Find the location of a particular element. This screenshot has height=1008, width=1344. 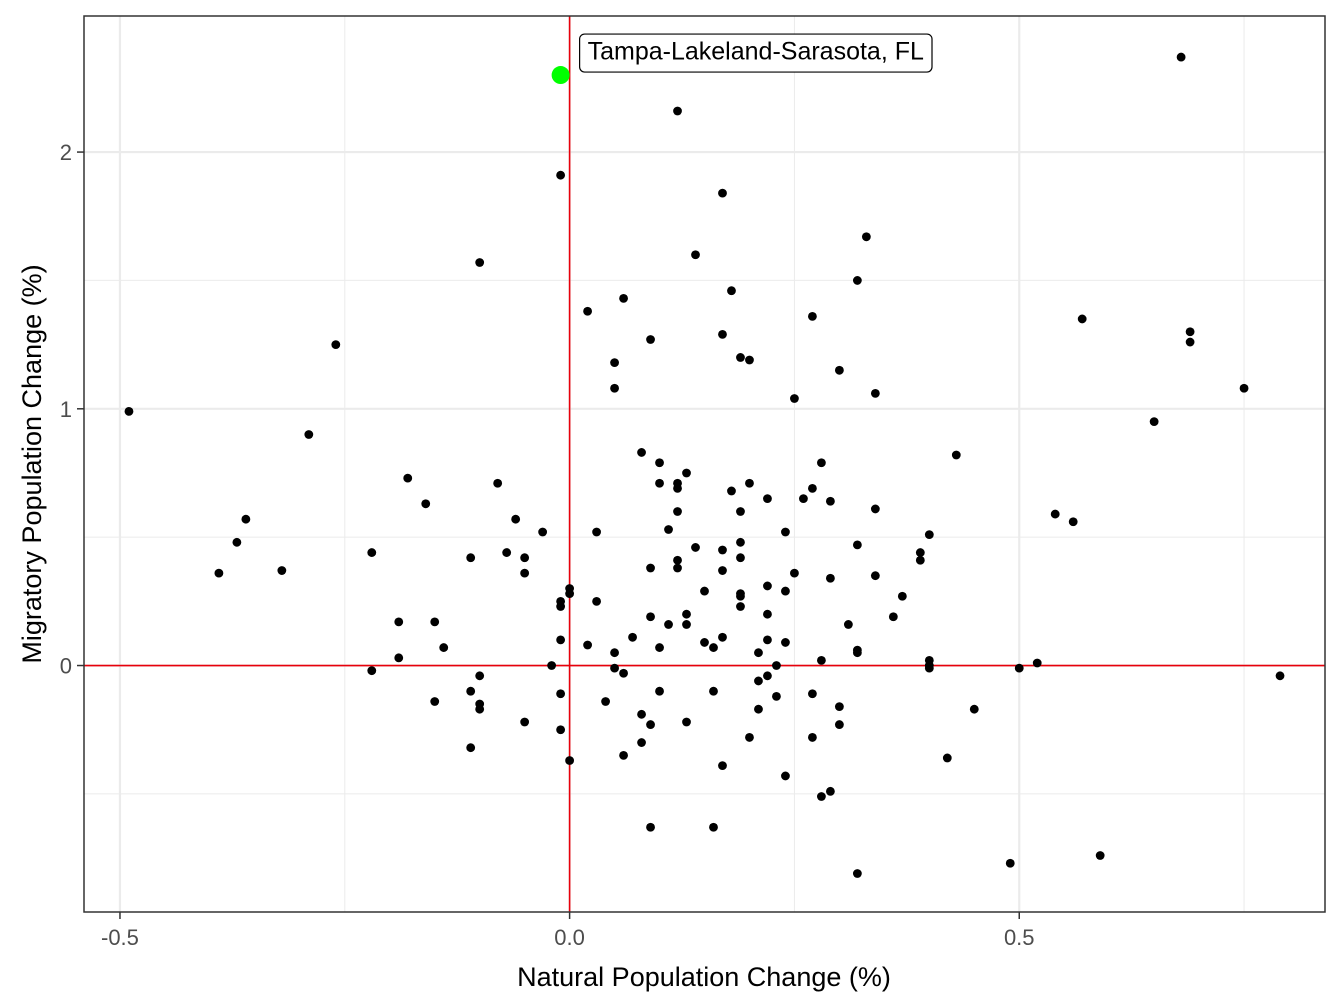

annotation-box is located at coordinates (756, 53).